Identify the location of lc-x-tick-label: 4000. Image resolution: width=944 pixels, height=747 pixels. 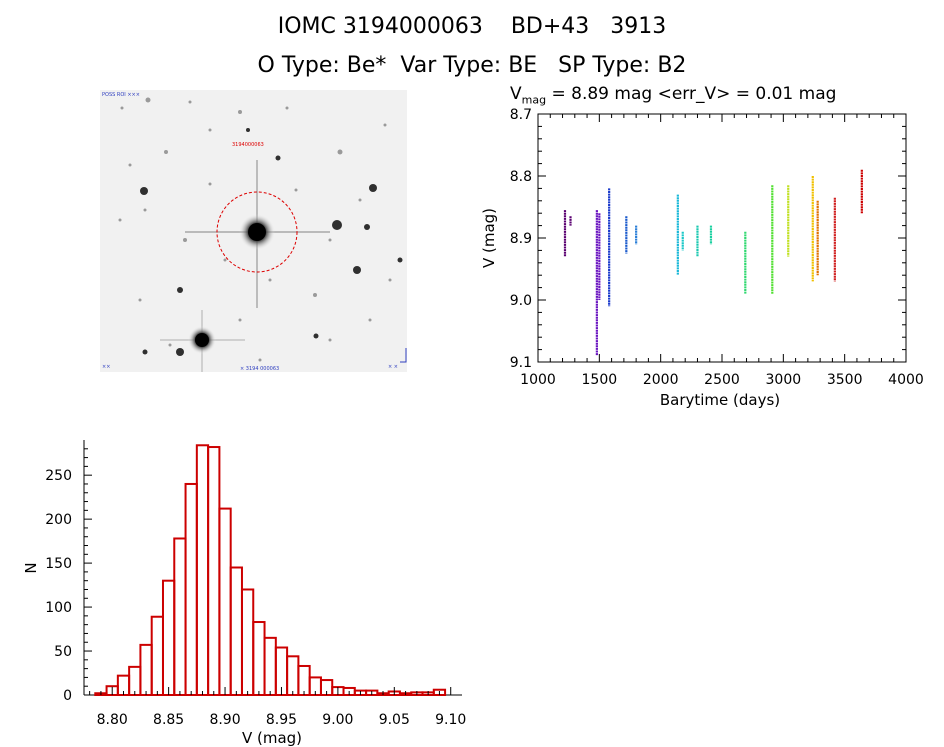
(906, 380).